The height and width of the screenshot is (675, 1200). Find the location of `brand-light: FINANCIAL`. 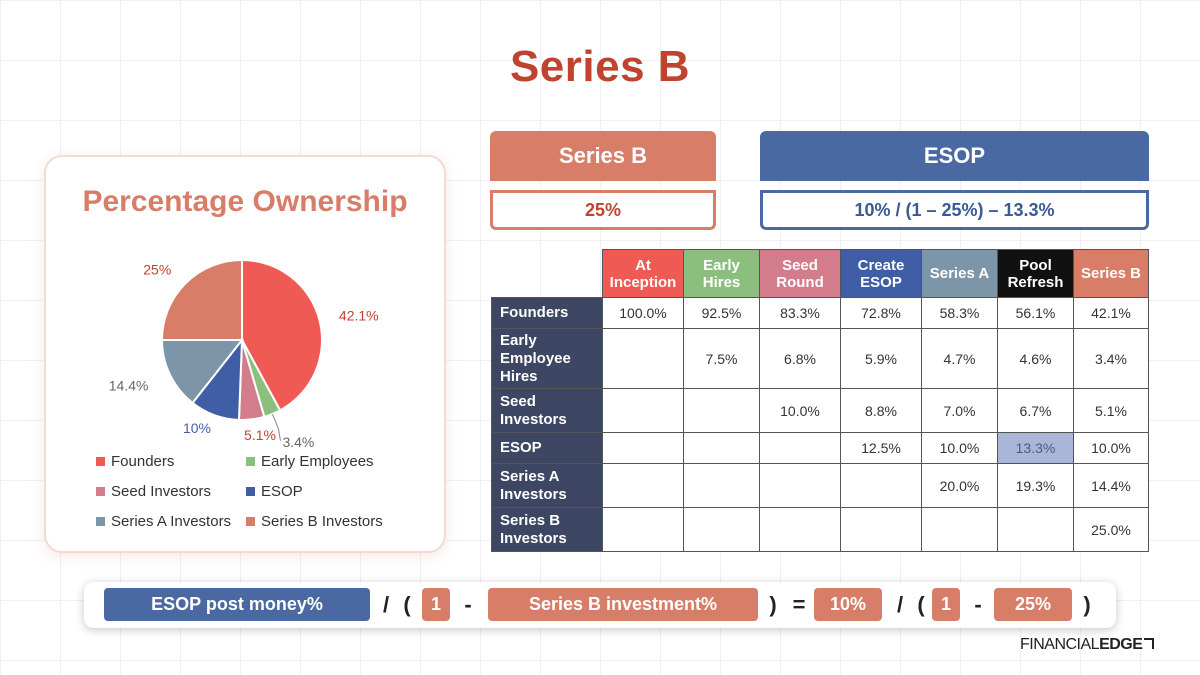

brand-light: FINANCIAL is located at coordinates (1060, 644).